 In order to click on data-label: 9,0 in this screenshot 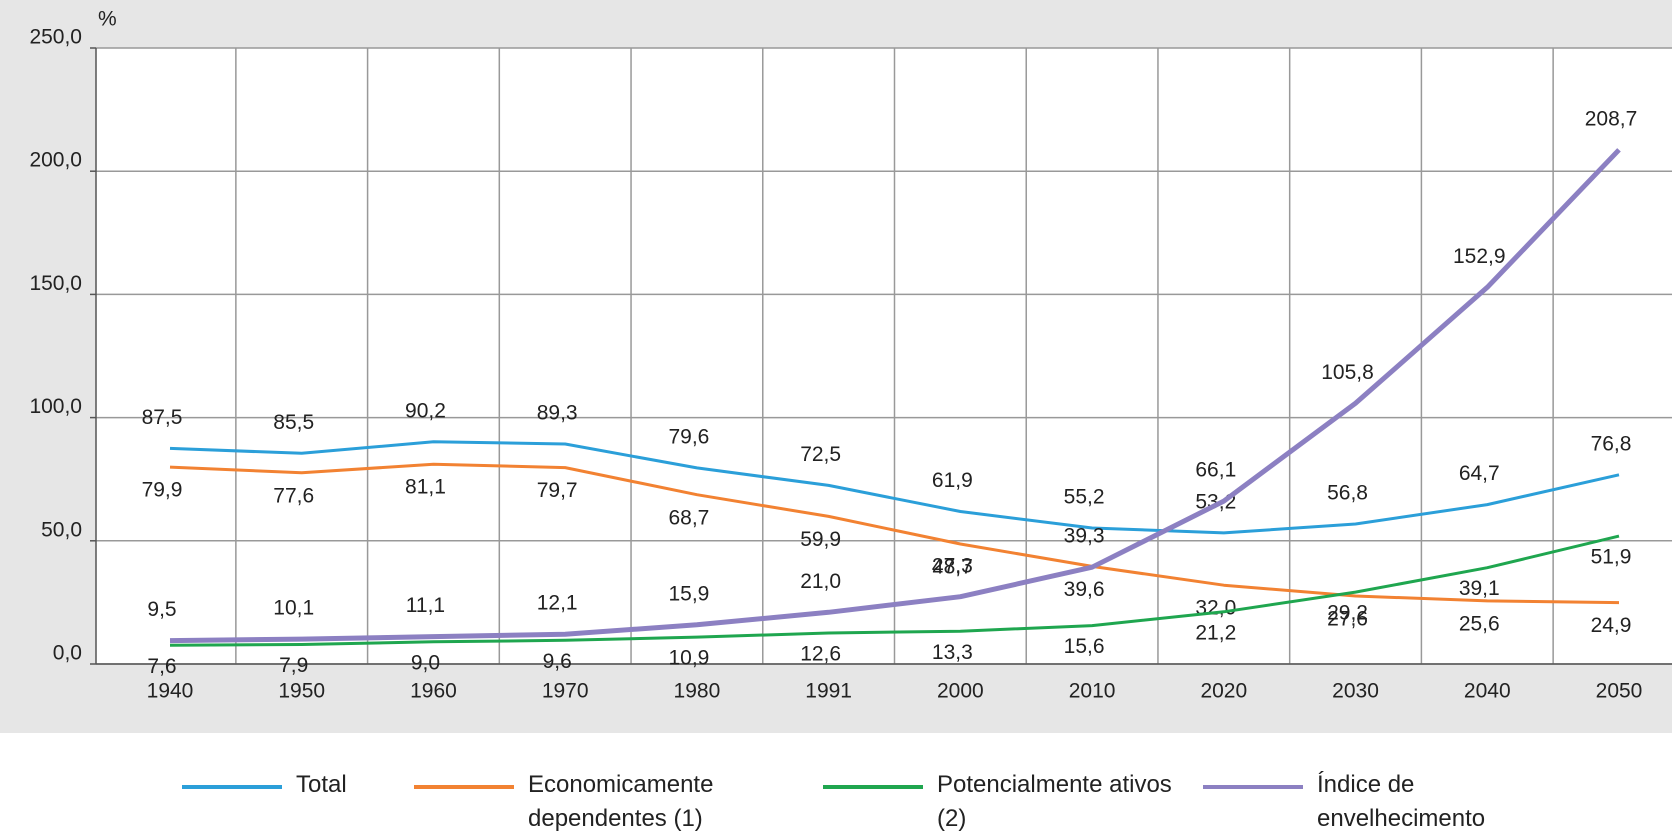, I will do `click(425, 662)`.